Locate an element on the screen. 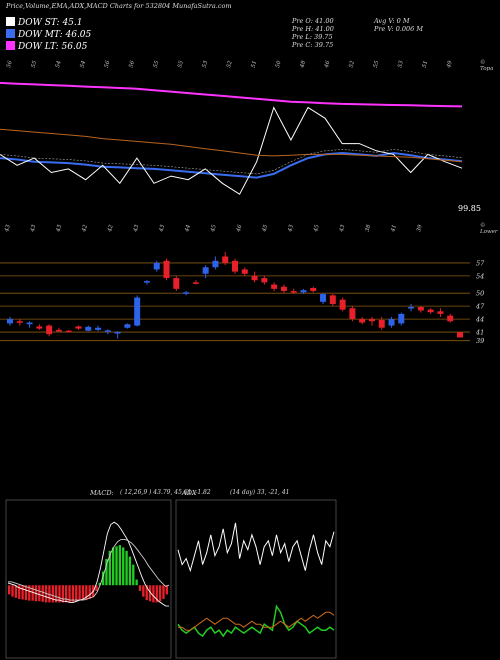  price-level-label: 44 is located at coordinates (479, 320).